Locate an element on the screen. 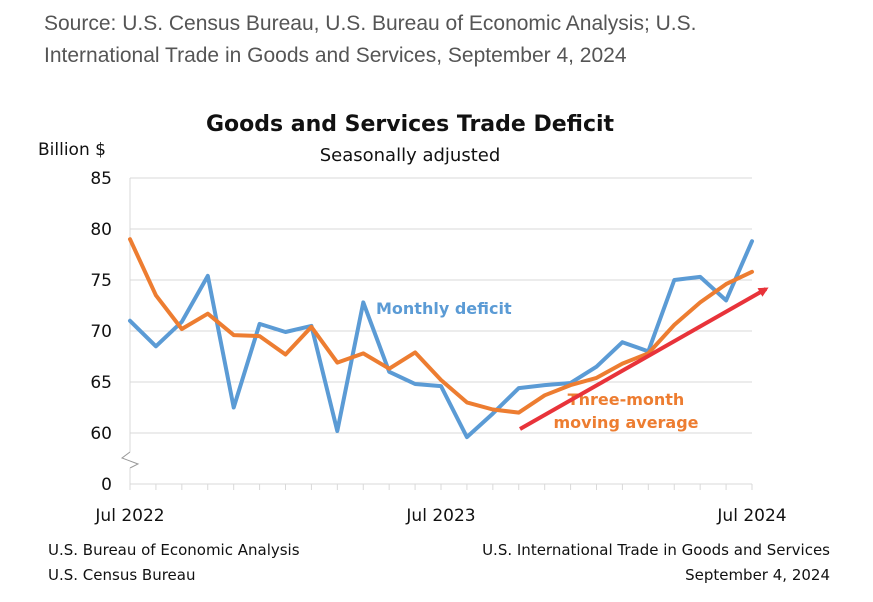  moving-average-label-line2: moving average is located at coordinates (625, 422).